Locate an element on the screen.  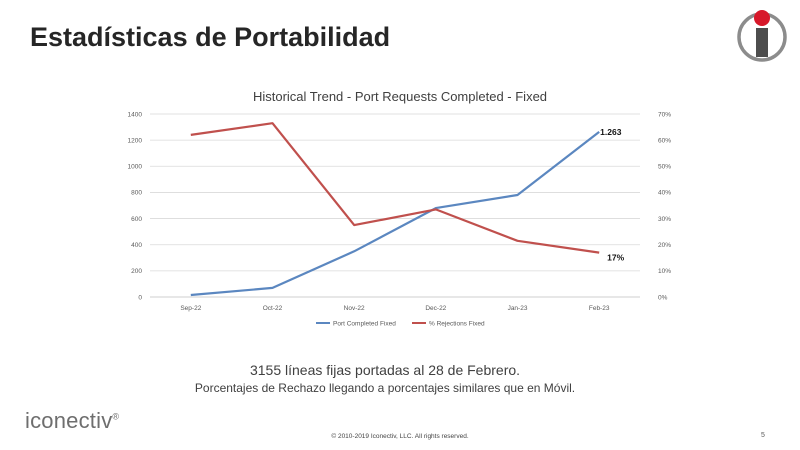
page-number: 5 is located at coordinates (763, 435).